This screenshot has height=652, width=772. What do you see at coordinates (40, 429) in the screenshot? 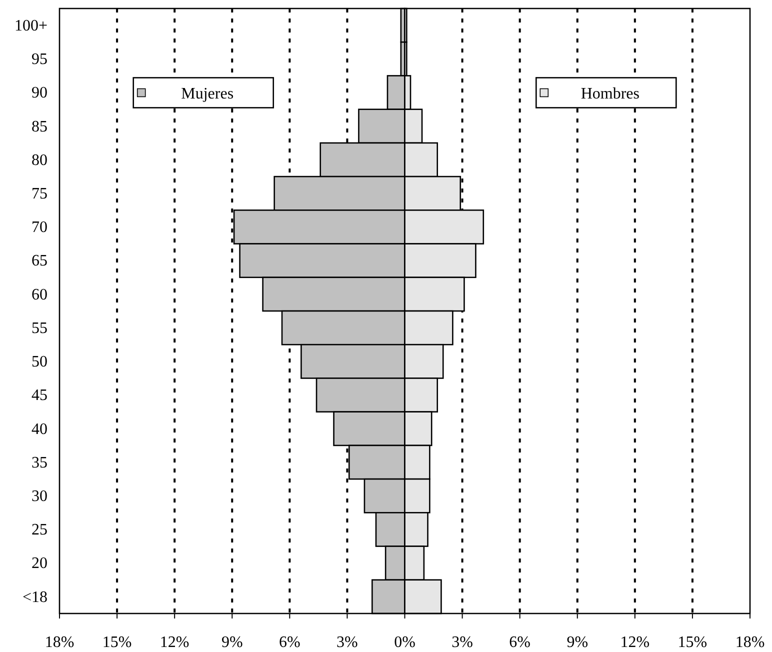
I see `y-tick-label: 40` at bounding box center [40, 429].